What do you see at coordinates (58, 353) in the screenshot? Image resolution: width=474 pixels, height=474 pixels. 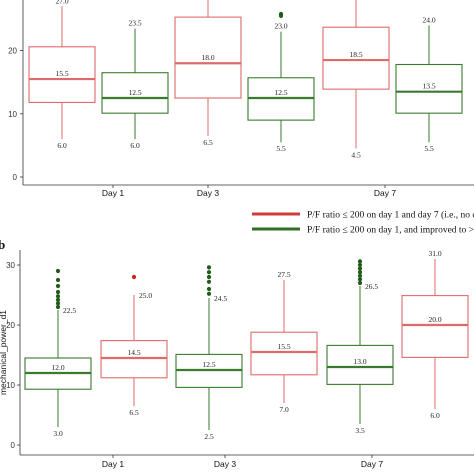 I see `box-day-1: 12.0 3.0 22.5` at bounding box center [58, 353].